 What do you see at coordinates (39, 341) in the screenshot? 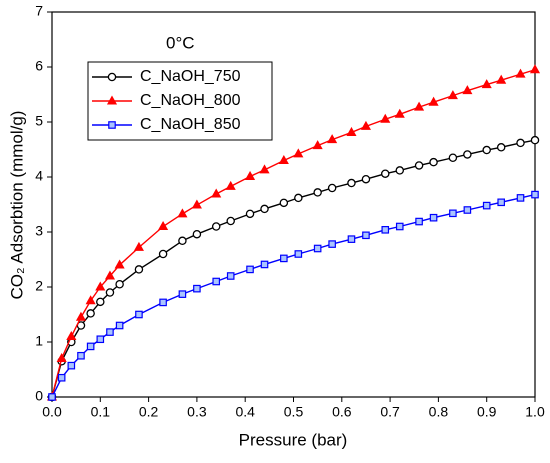
I see `y-tick-label: 1` at bounding box center [39, 341].